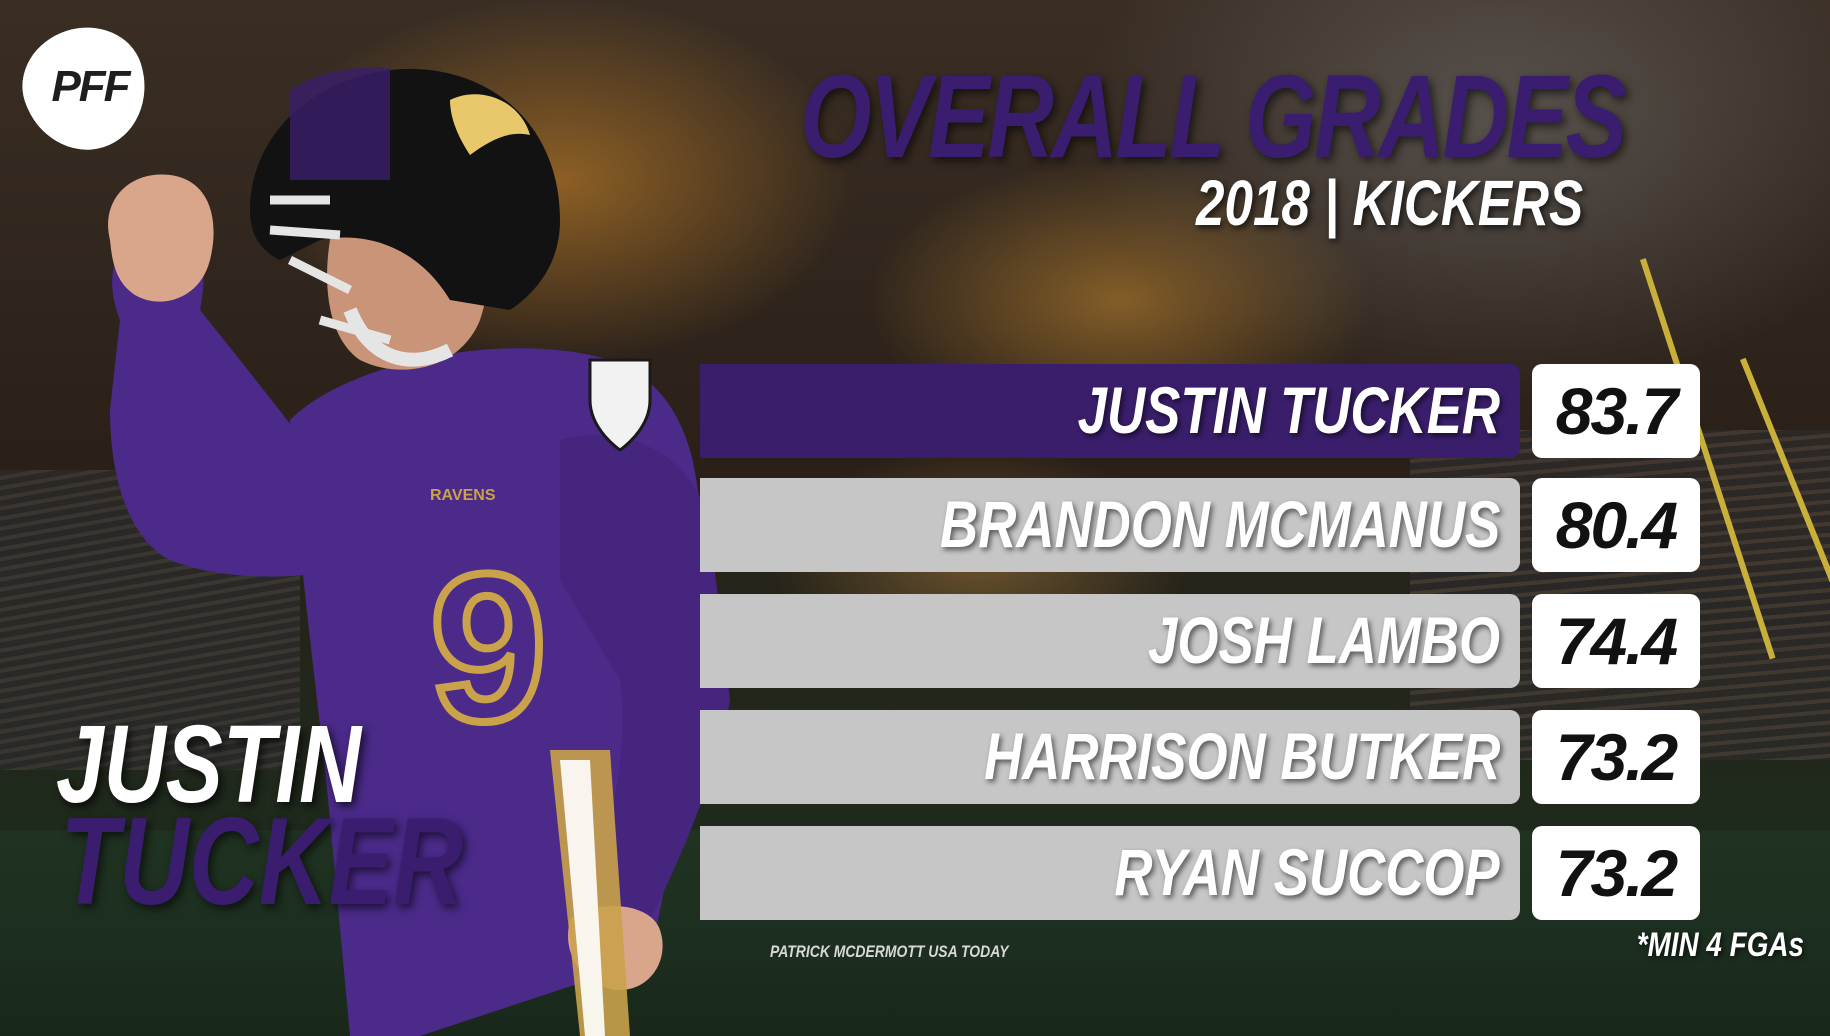 The height and width of the screenshot is (1036, 1830). Describe the element at coordinates (1219, 524) in the screenshot. I see `player-name: BRANDON MCMANUS` at that location.